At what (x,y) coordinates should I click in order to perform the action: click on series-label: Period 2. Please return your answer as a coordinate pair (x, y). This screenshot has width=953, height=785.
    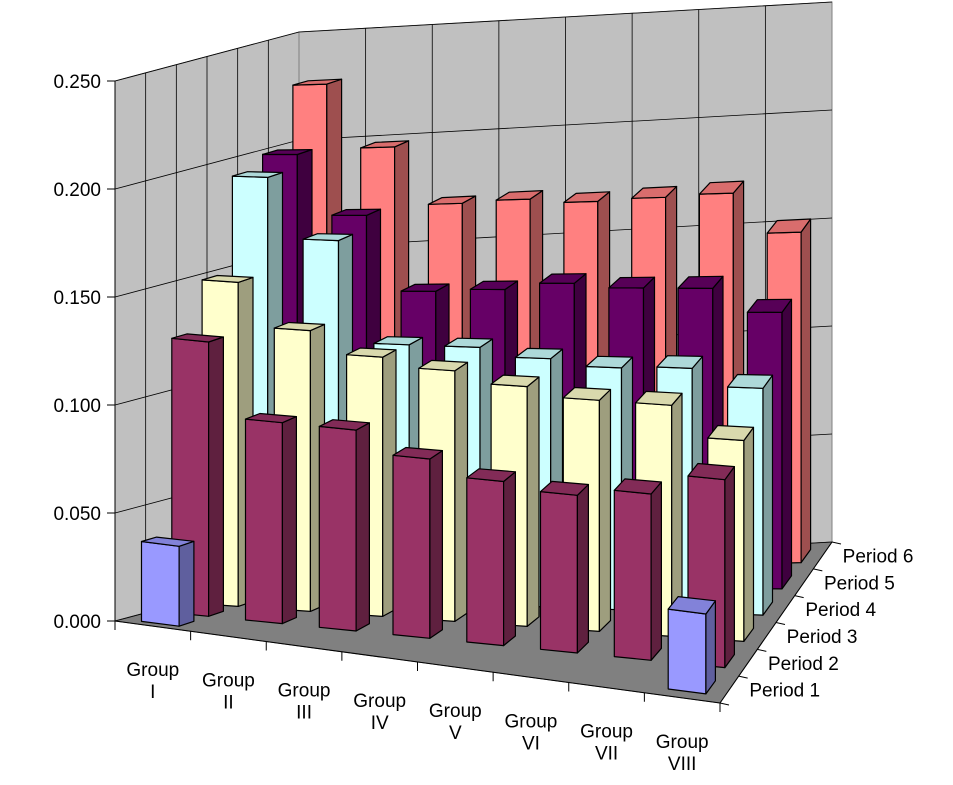
    Looking at the image, I should click on (803, 664).